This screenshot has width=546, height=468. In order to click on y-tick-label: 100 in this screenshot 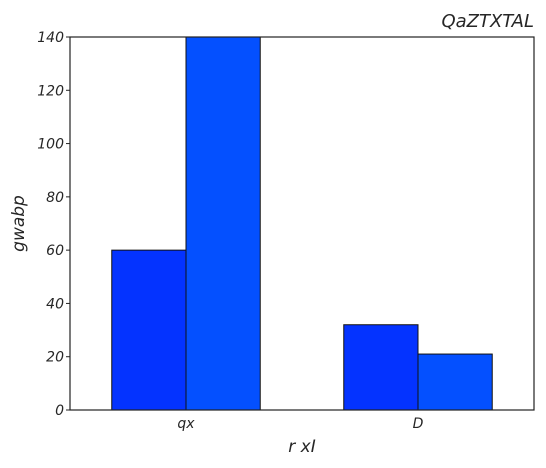, I will do `click(50, 145)`.